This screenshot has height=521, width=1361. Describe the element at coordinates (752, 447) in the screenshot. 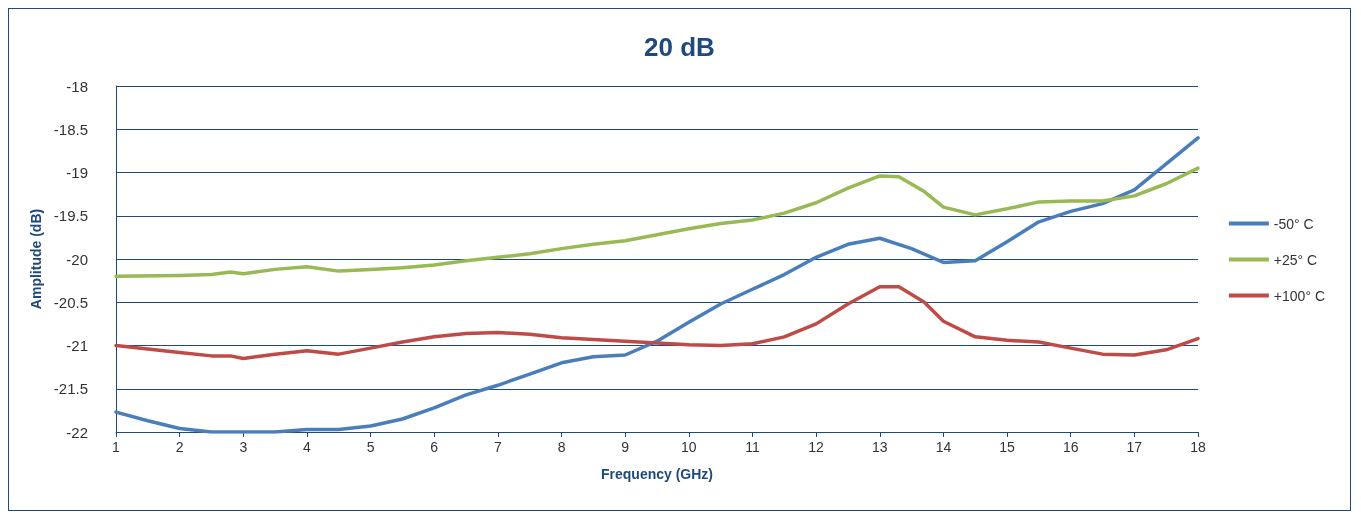

I see `x-tick-label: 11` at that location.